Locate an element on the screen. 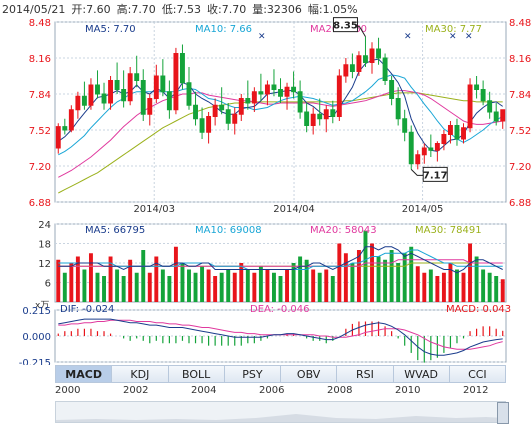 The height and width of the screenshot is (427, 531). price-ma-label: MA5: 7.70 is located at coordinates (110, 29).